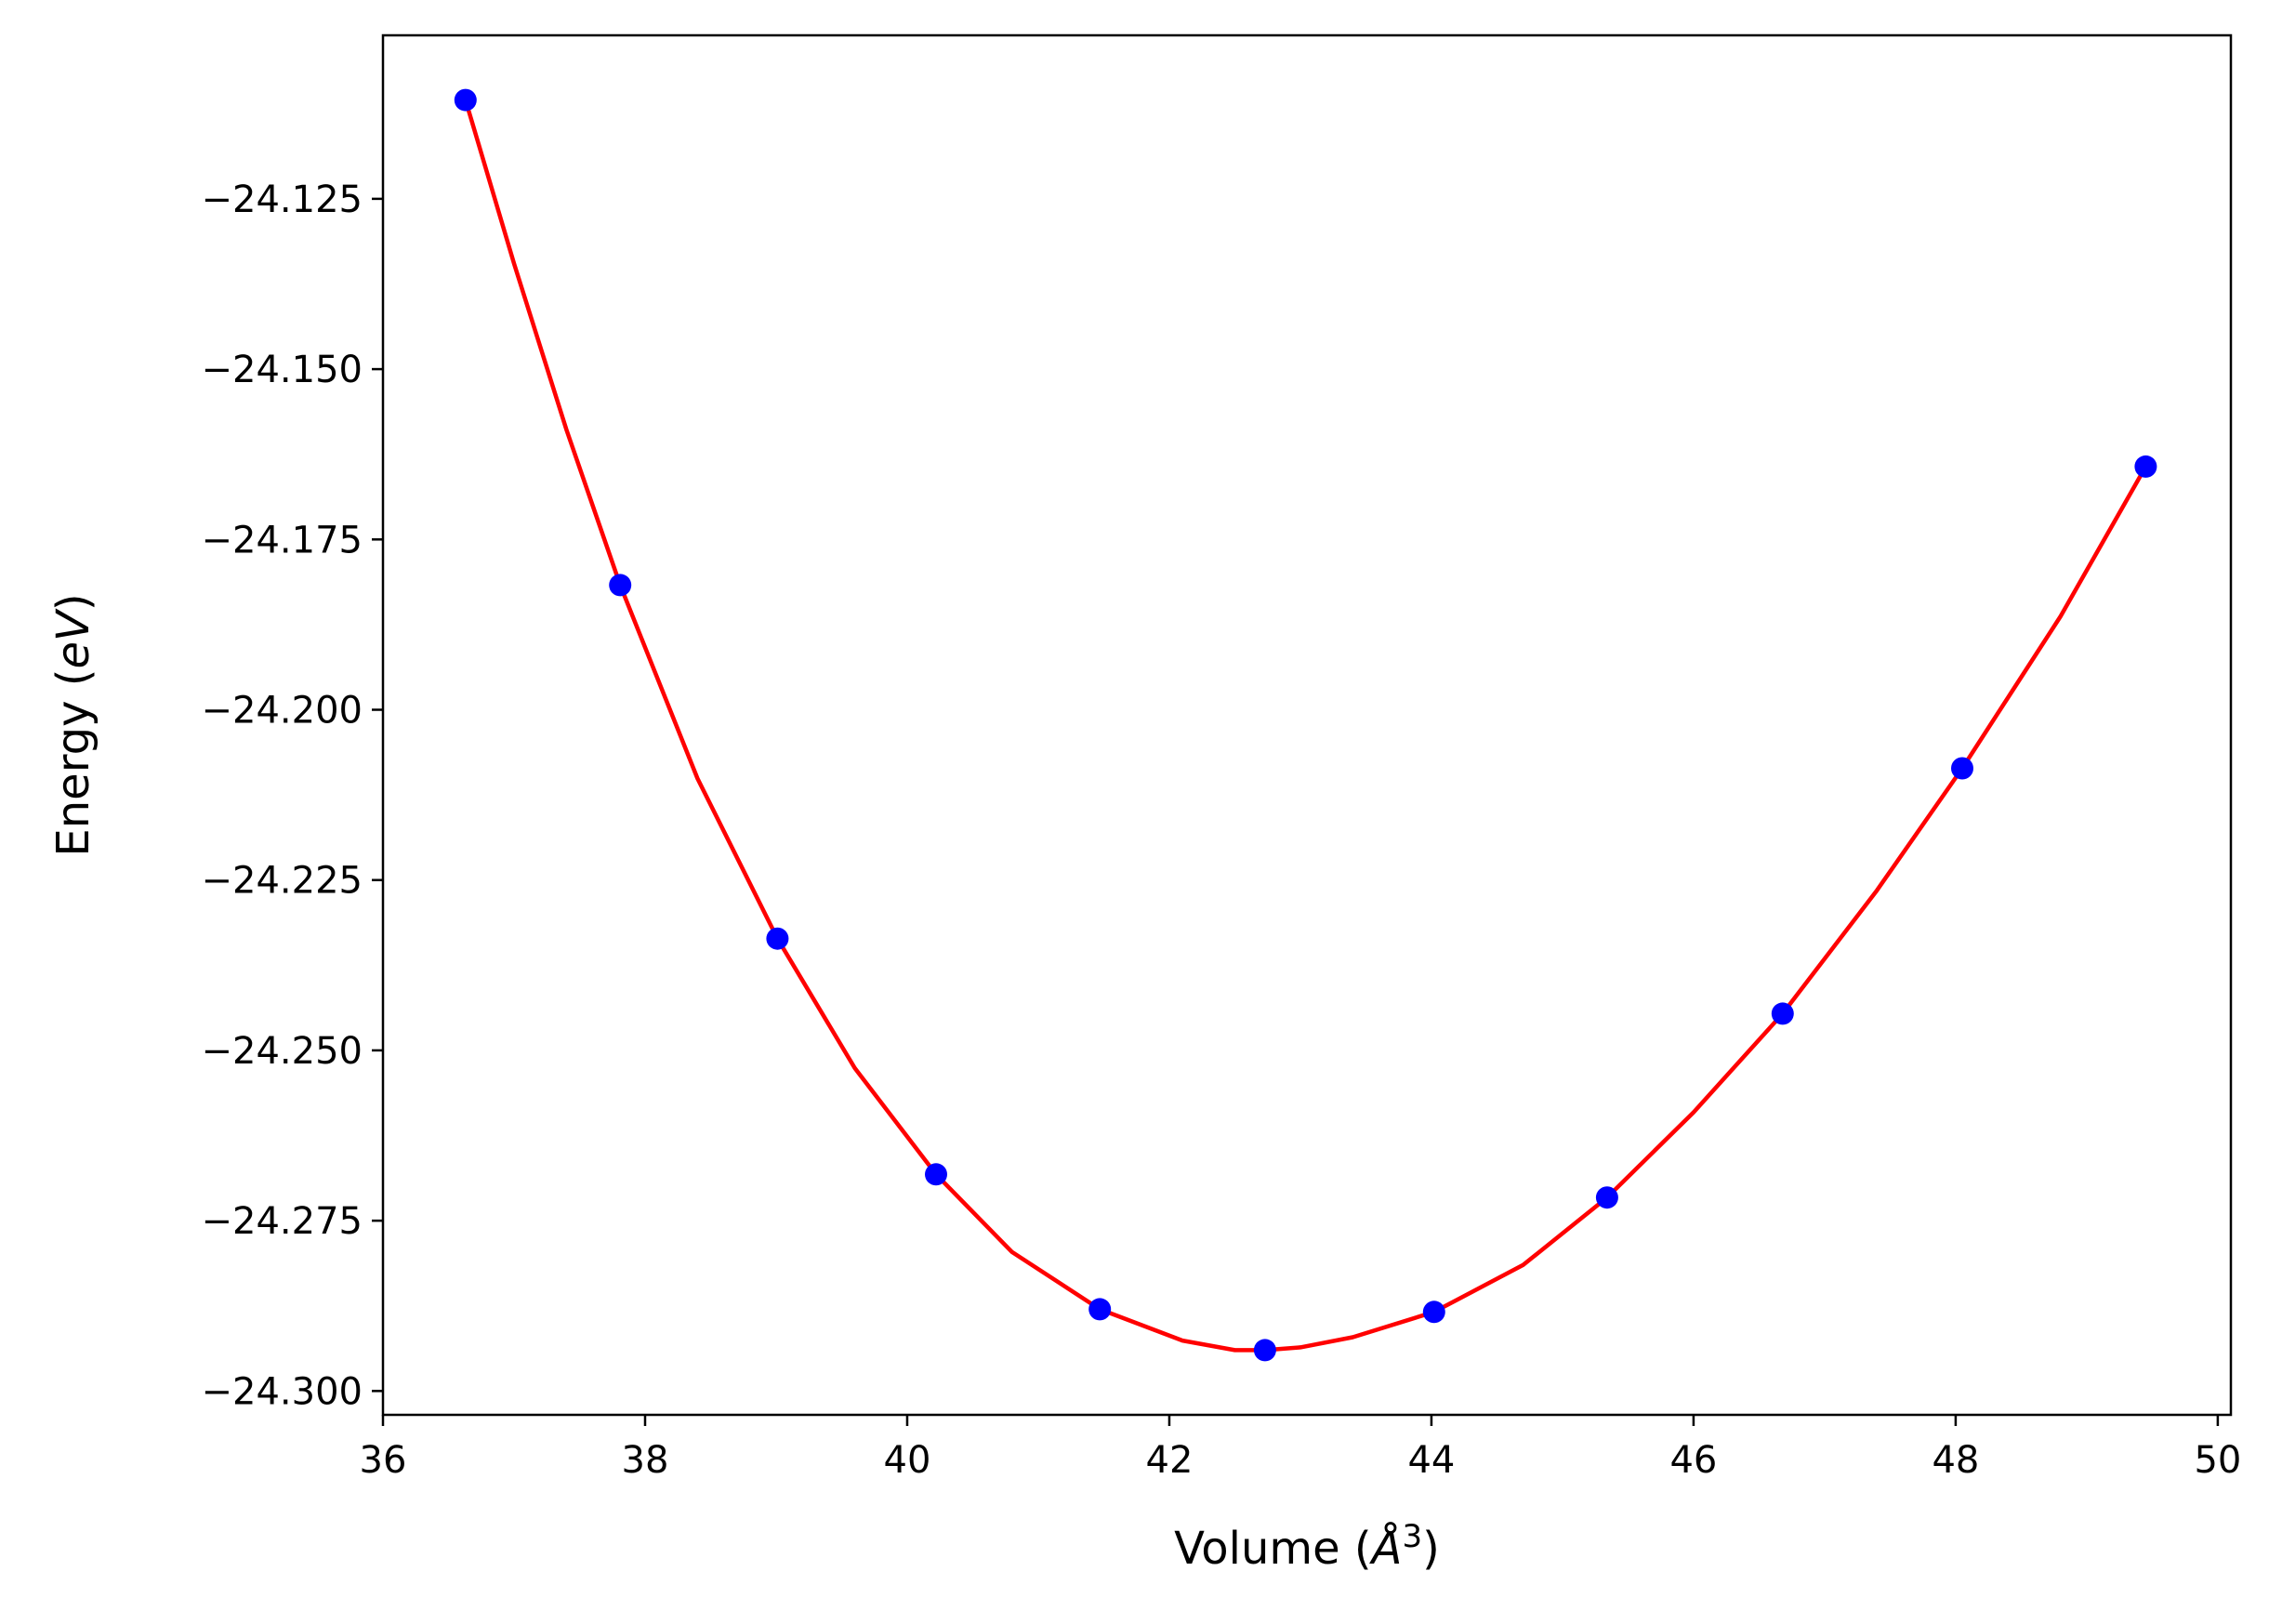 Image resolution: width=2282 pixels, height=1624 pixels. Describe the element at coordinates (282, 1391) in the screenshot. I see `y-tick-label: −24.300` at that location.